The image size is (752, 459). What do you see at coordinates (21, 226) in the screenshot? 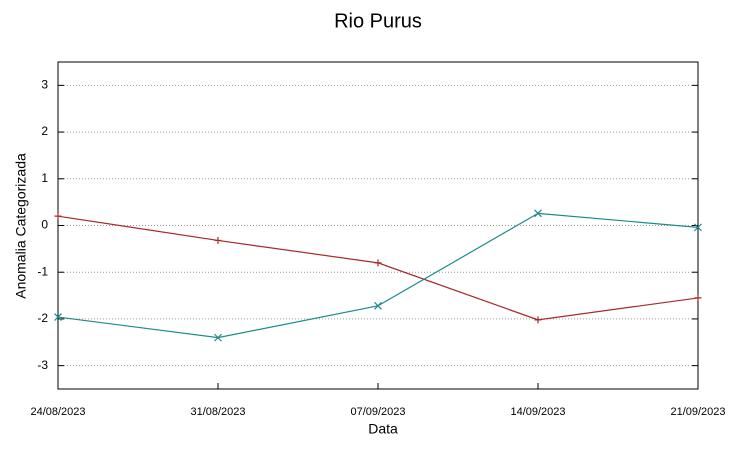
I see `y-axis-label: Anomalia Categorizada` at bounding box center [21, 226].